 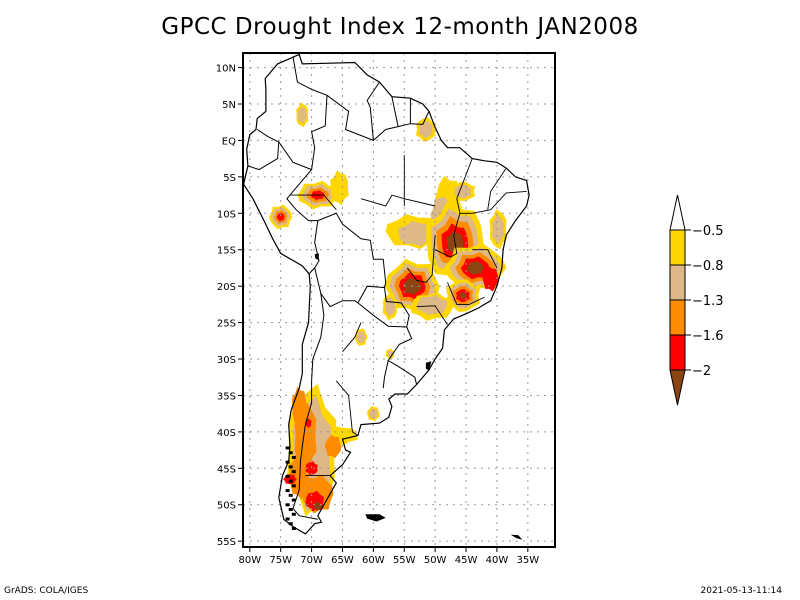 What do you see at coordinates (435, 560) in the screenshot?
I see `x-tick-label: 50W` at bounding box center [435, 560].